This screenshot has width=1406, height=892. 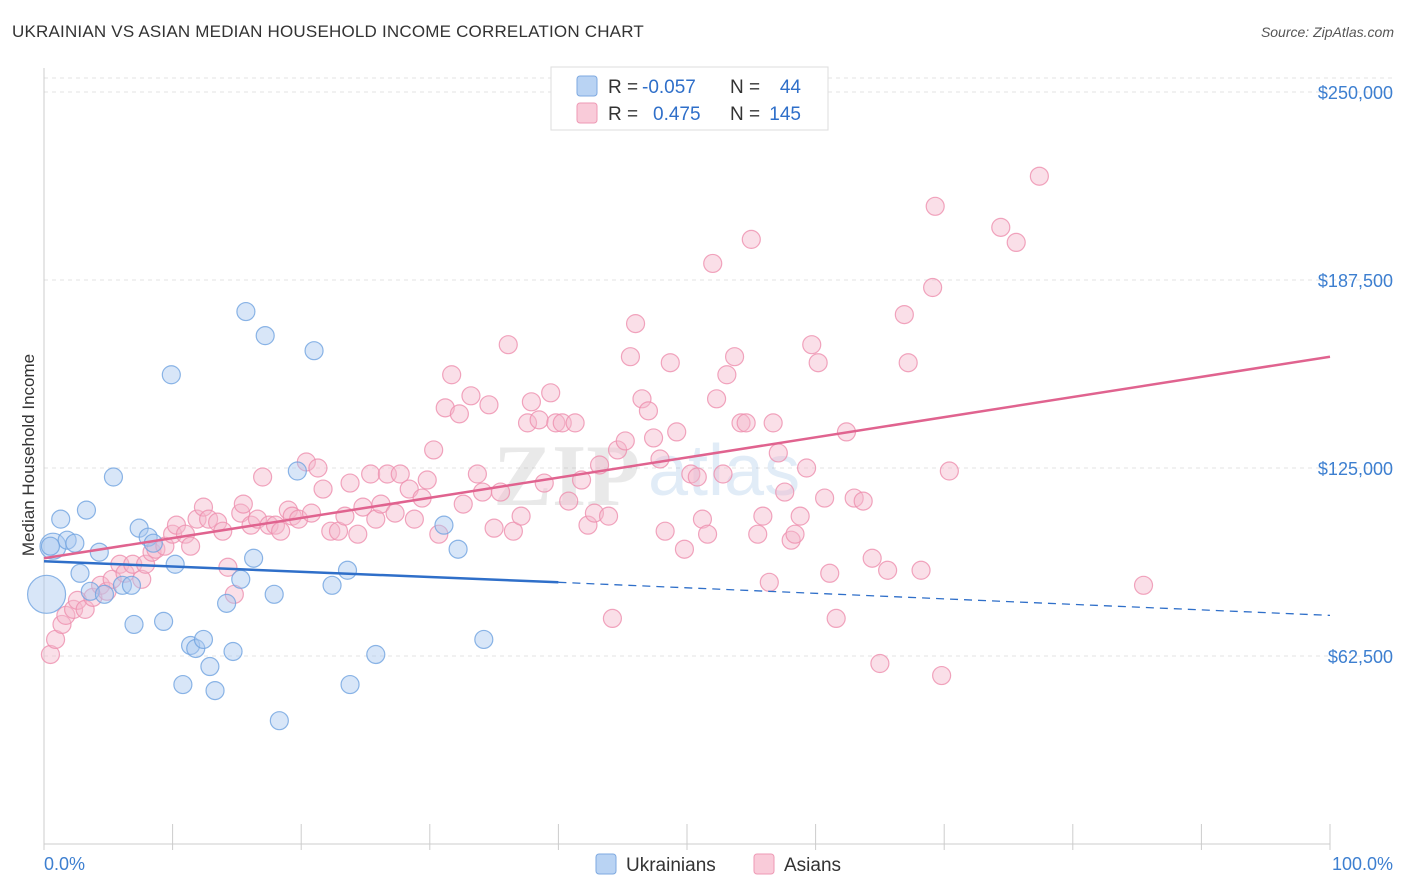 I want to click on legend-n-value-1: 44, so click(x=791, y=87).